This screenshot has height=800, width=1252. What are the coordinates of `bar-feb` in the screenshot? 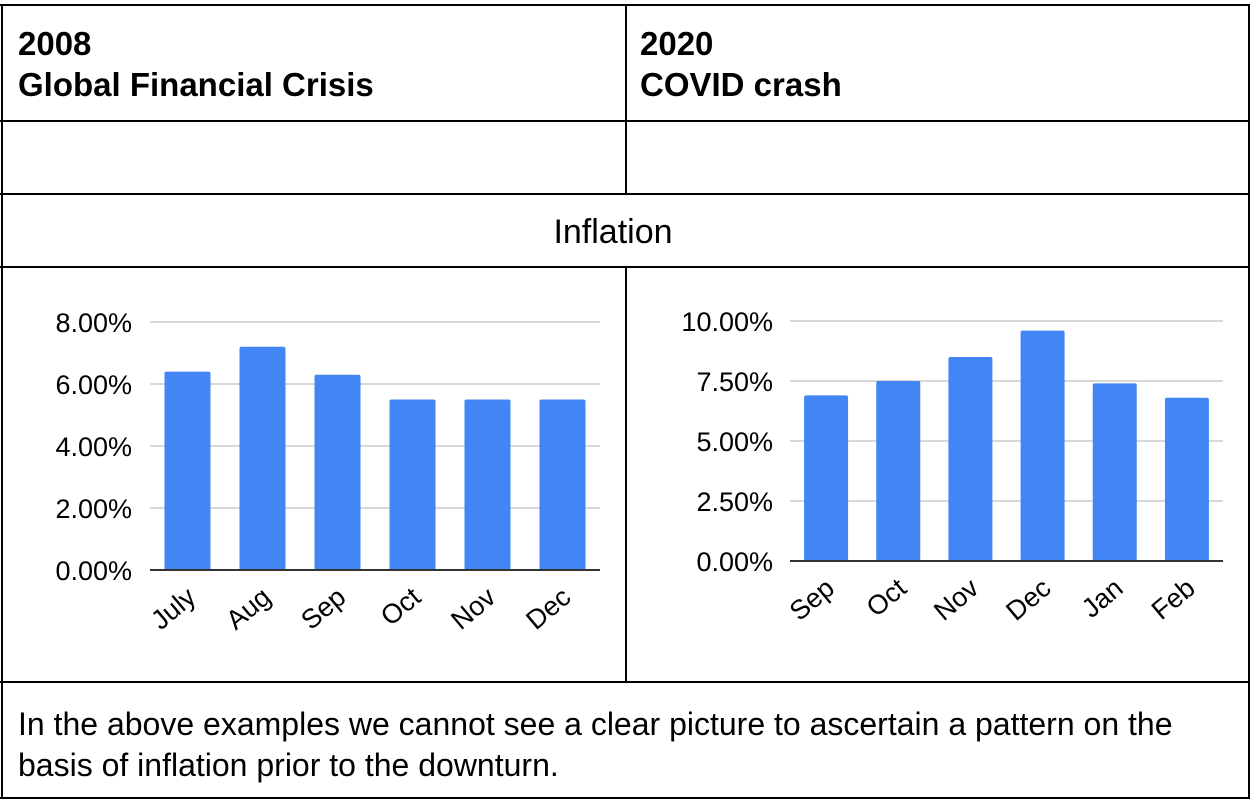 It's located at (1186, 479).